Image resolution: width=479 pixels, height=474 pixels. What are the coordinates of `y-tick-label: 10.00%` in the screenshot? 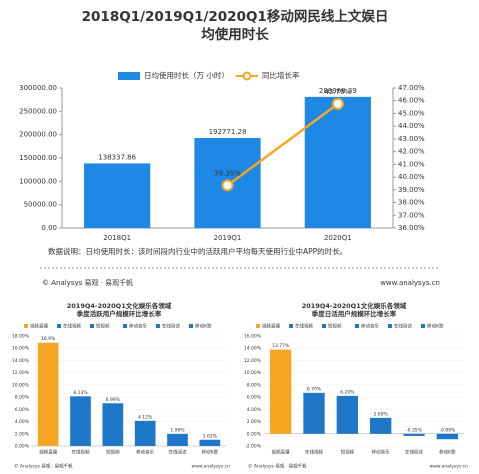 It's located at (21, 385).